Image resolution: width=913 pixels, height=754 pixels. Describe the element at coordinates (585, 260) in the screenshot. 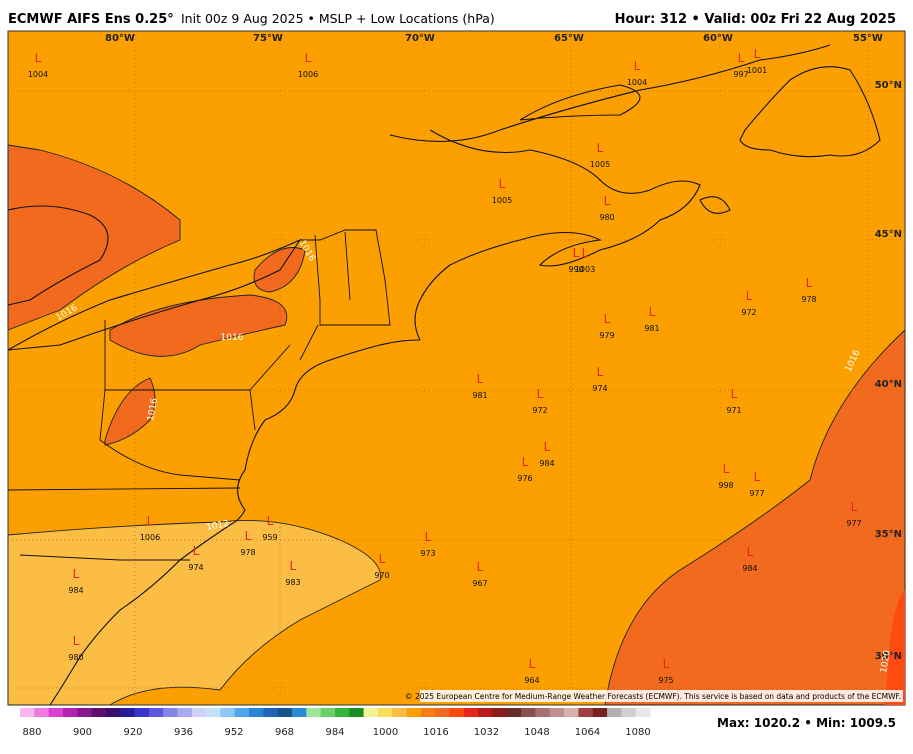

I see `low-center: L 1003` at that location.